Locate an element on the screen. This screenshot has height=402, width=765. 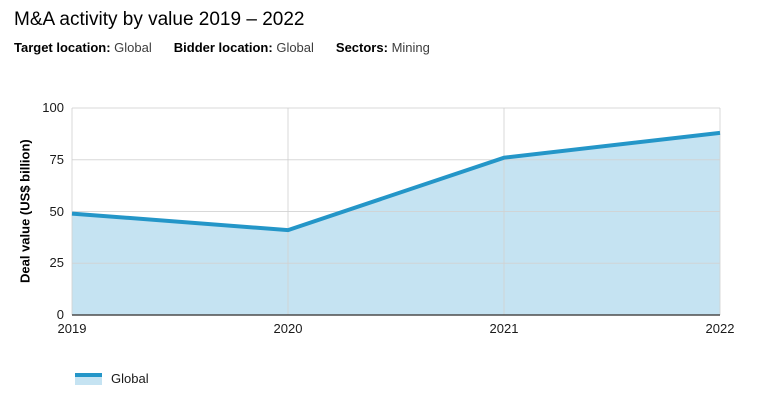
x-tick-label: 2019 is located at coordinates (72, 328).